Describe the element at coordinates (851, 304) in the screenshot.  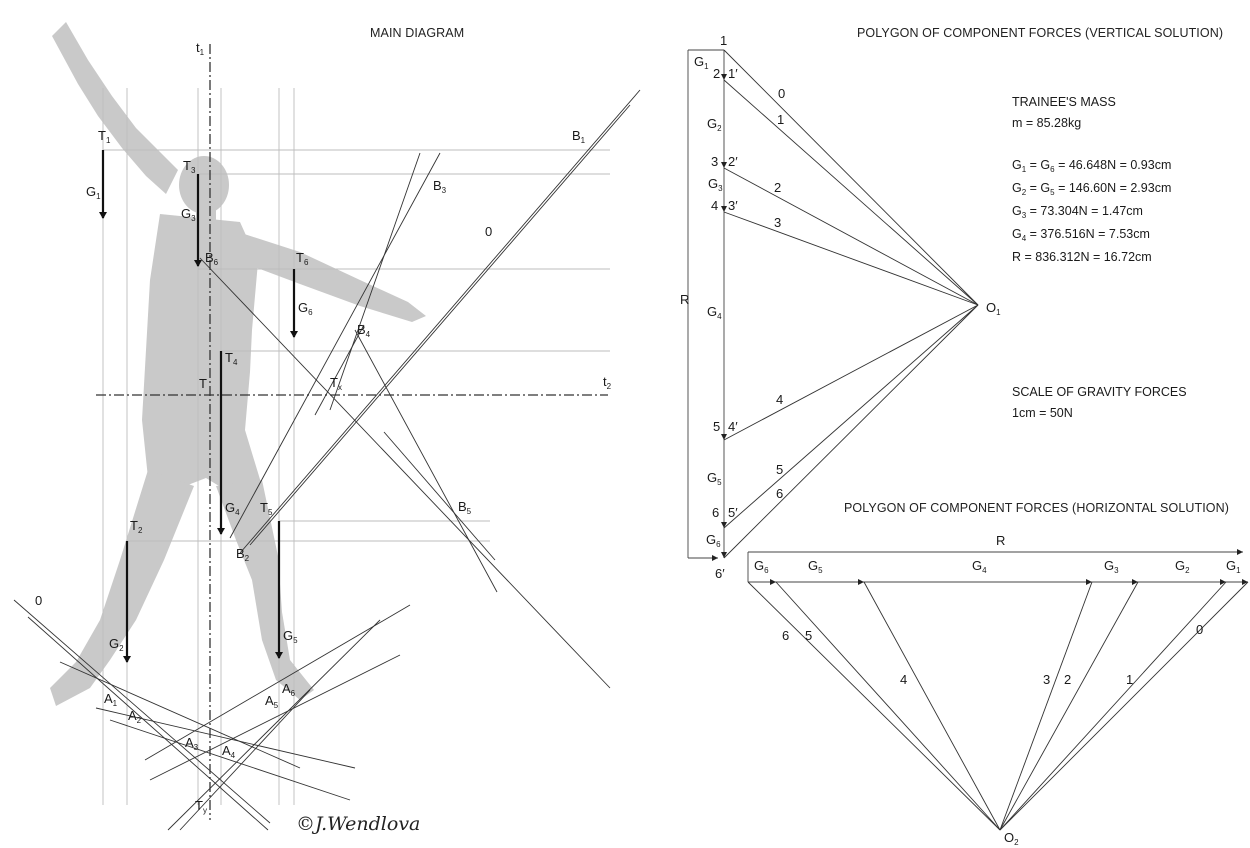
I see `vertical-rays` at that location.